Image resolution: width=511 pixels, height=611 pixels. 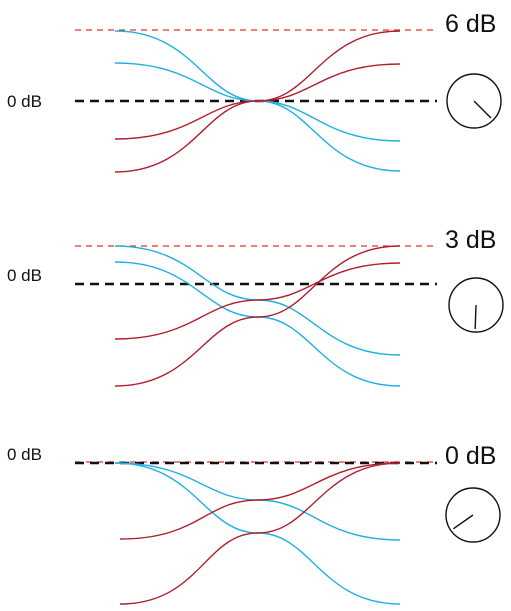 I want to click on level-label: 0 dB, so click(x=470, y=456).